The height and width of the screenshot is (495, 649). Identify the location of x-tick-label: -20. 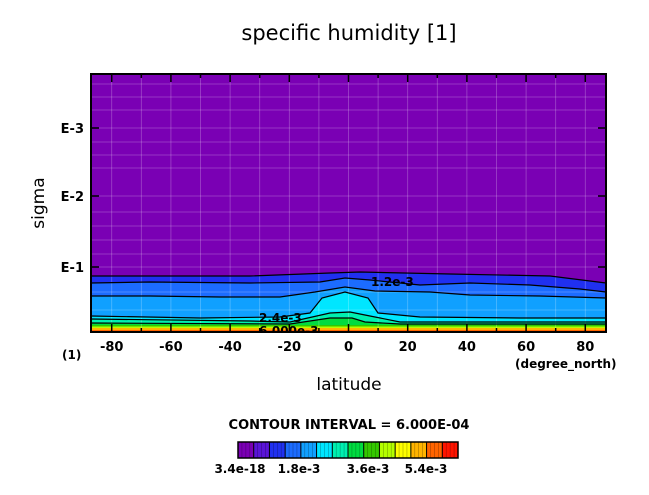
(290, 347).